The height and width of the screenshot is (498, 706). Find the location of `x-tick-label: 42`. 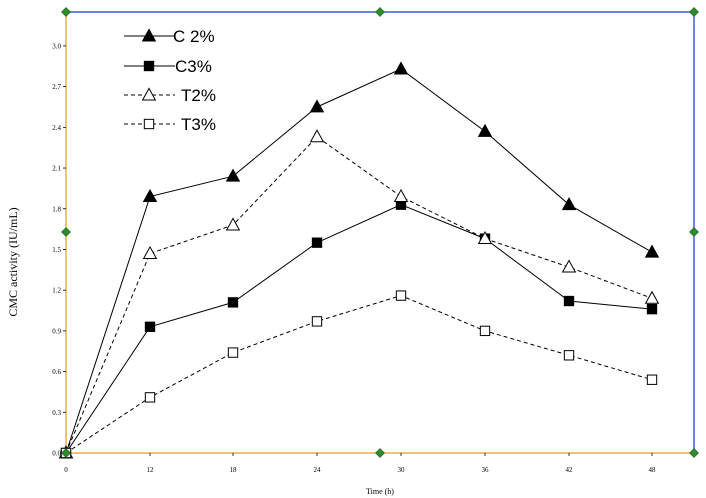

x-tick-label: 42 is located at coordinates (570, 470).